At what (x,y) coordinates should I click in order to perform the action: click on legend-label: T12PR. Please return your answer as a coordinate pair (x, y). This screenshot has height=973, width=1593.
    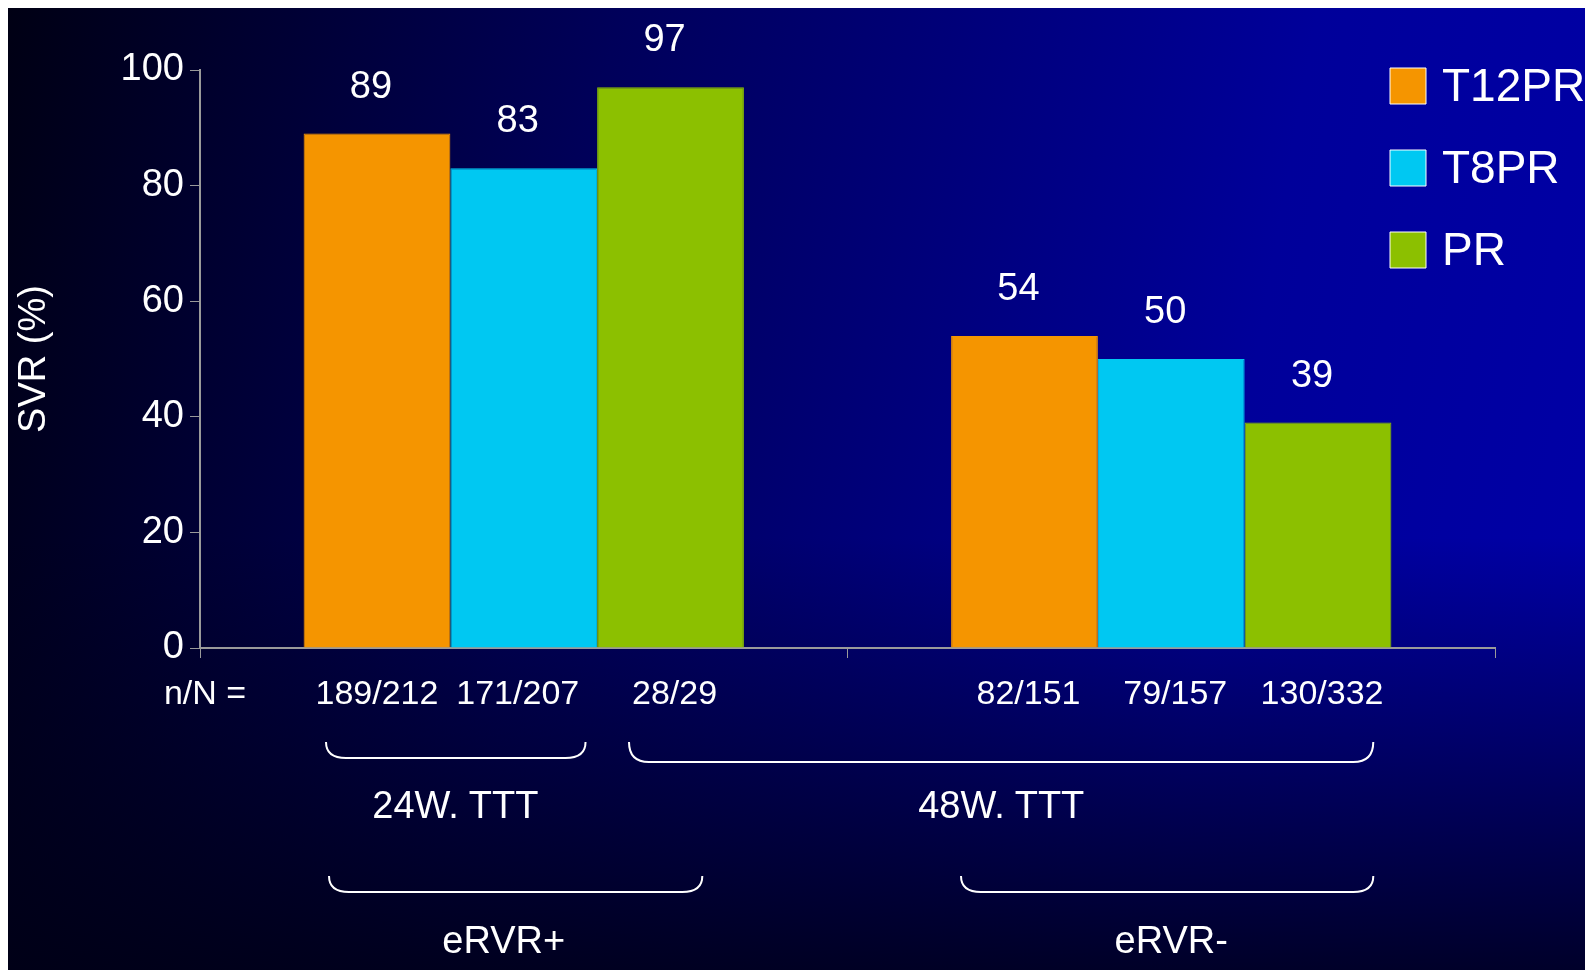
    Looking at the image, I should click on (1514, 84).